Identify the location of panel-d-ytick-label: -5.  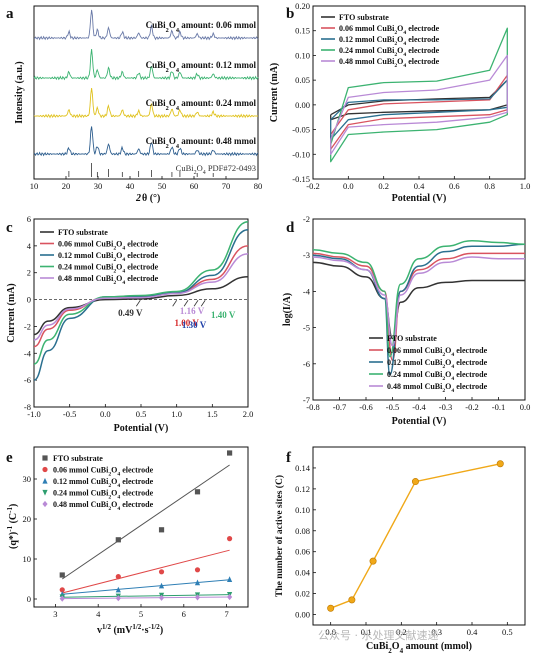
(306, 328).